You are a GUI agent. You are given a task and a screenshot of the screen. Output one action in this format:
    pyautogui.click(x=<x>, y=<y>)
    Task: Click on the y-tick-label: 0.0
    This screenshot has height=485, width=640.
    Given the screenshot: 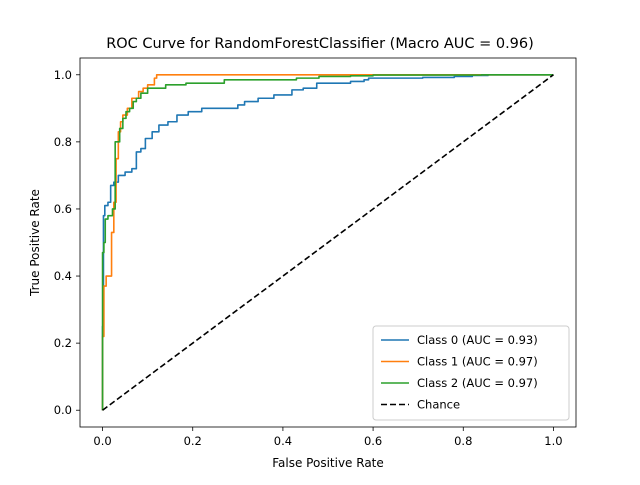 What is the action you would take?
    pyautogui.click(x=63, y=410)
    